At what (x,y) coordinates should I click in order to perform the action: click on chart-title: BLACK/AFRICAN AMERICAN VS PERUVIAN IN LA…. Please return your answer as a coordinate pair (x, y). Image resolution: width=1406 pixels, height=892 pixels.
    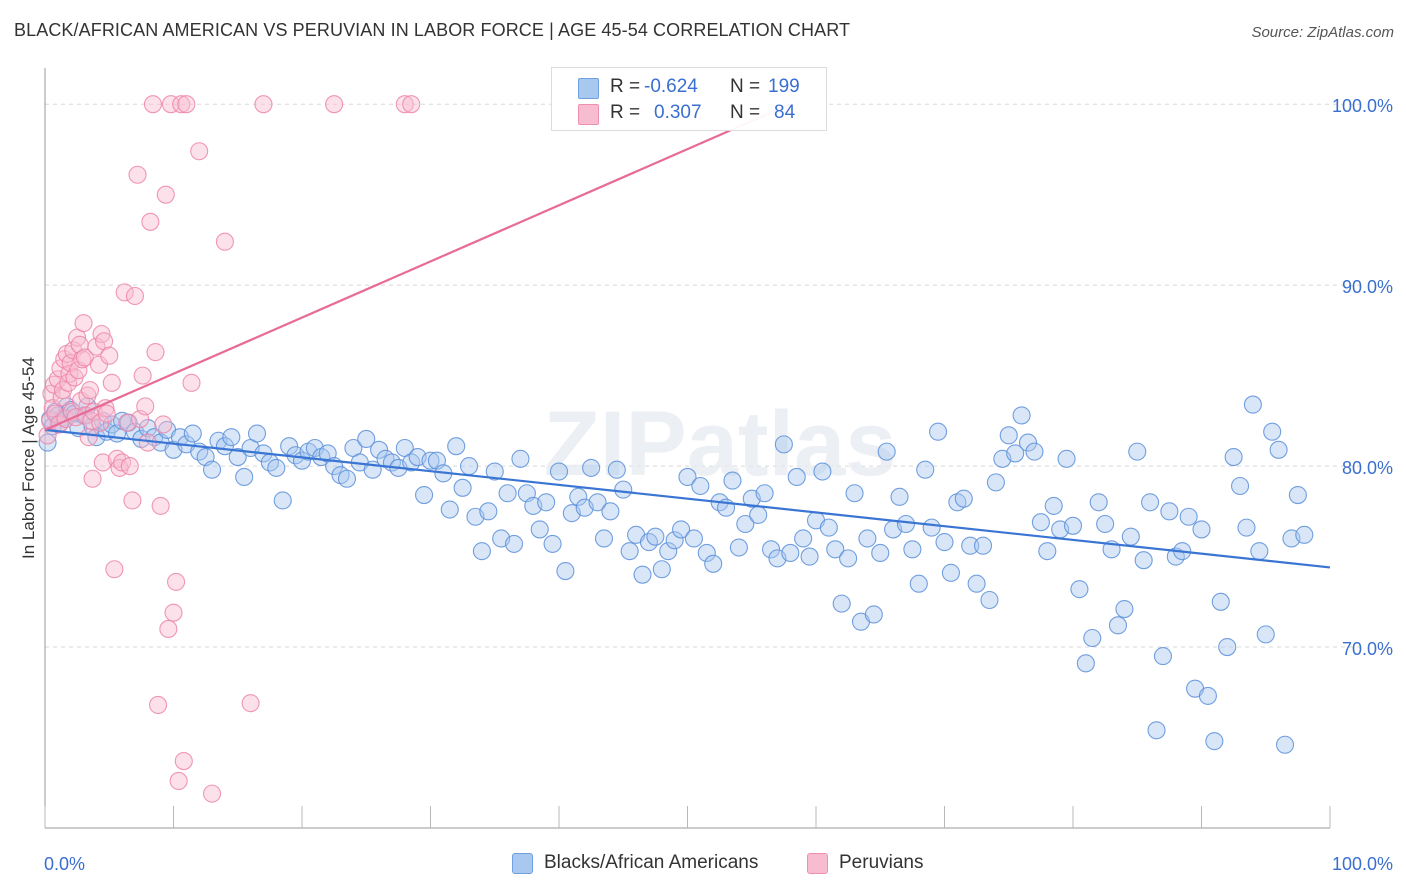
    Looking at the image, I should click on (432, 30).